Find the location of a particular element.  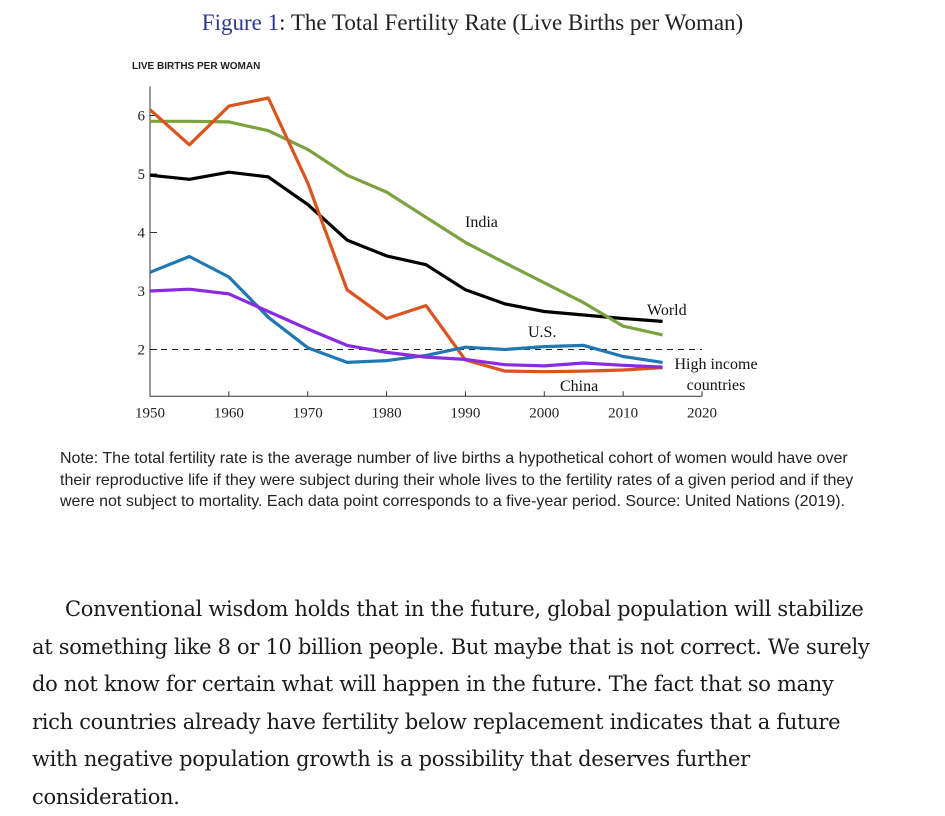

x-tick-label: 2000 is located at coordinates (544, 413).